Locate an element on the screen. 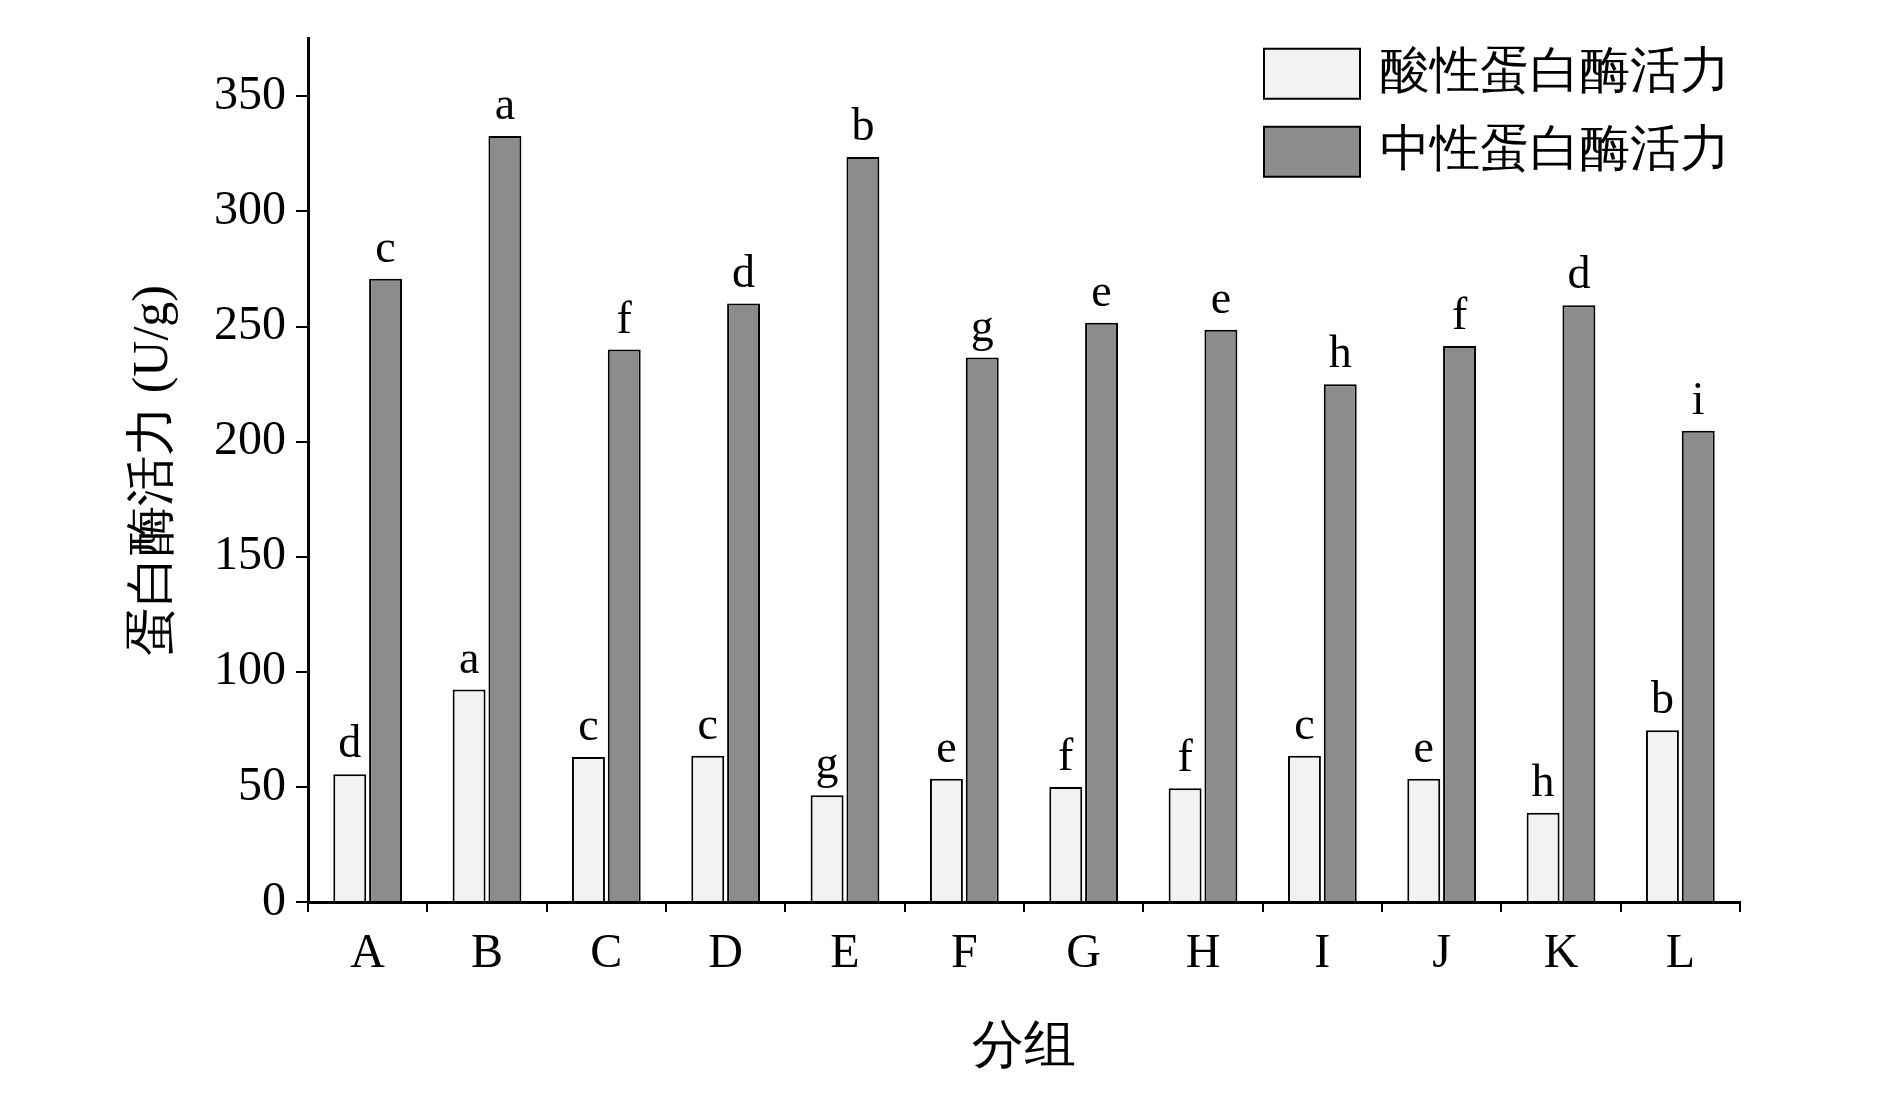  x-tick-label: K is located at coordinates (1561, 951).